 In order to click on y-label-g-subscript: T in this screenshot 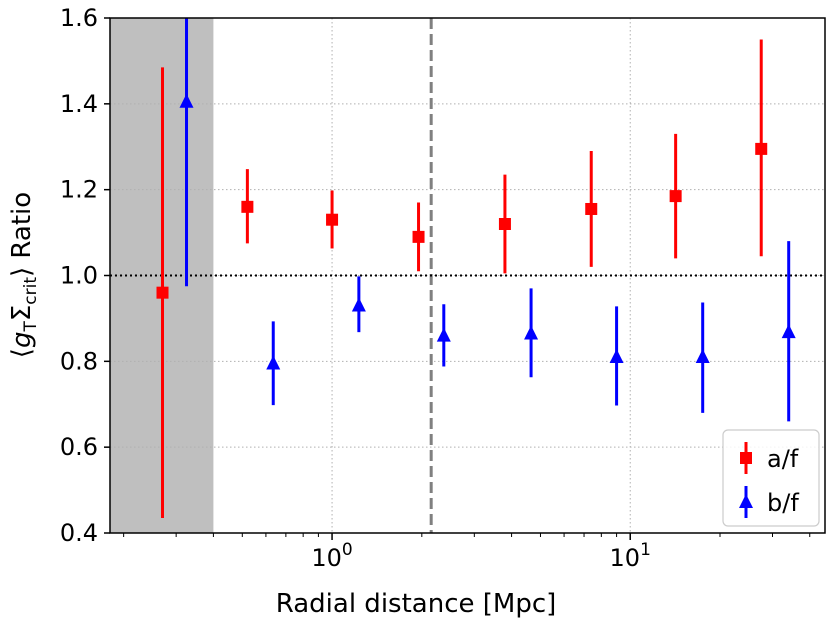, I will do `click(31, 327)`.